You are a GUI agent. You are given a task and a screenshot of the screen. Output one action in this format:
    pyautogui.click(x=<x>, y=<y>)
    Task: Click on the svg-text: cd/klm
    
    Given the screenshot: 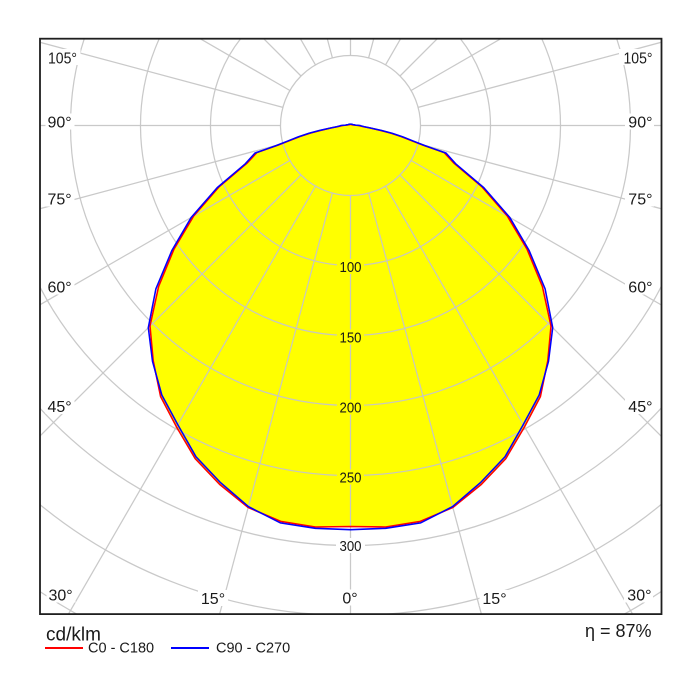 What is the action you would take?
    pyautogui.click(x=73, y=635)
    